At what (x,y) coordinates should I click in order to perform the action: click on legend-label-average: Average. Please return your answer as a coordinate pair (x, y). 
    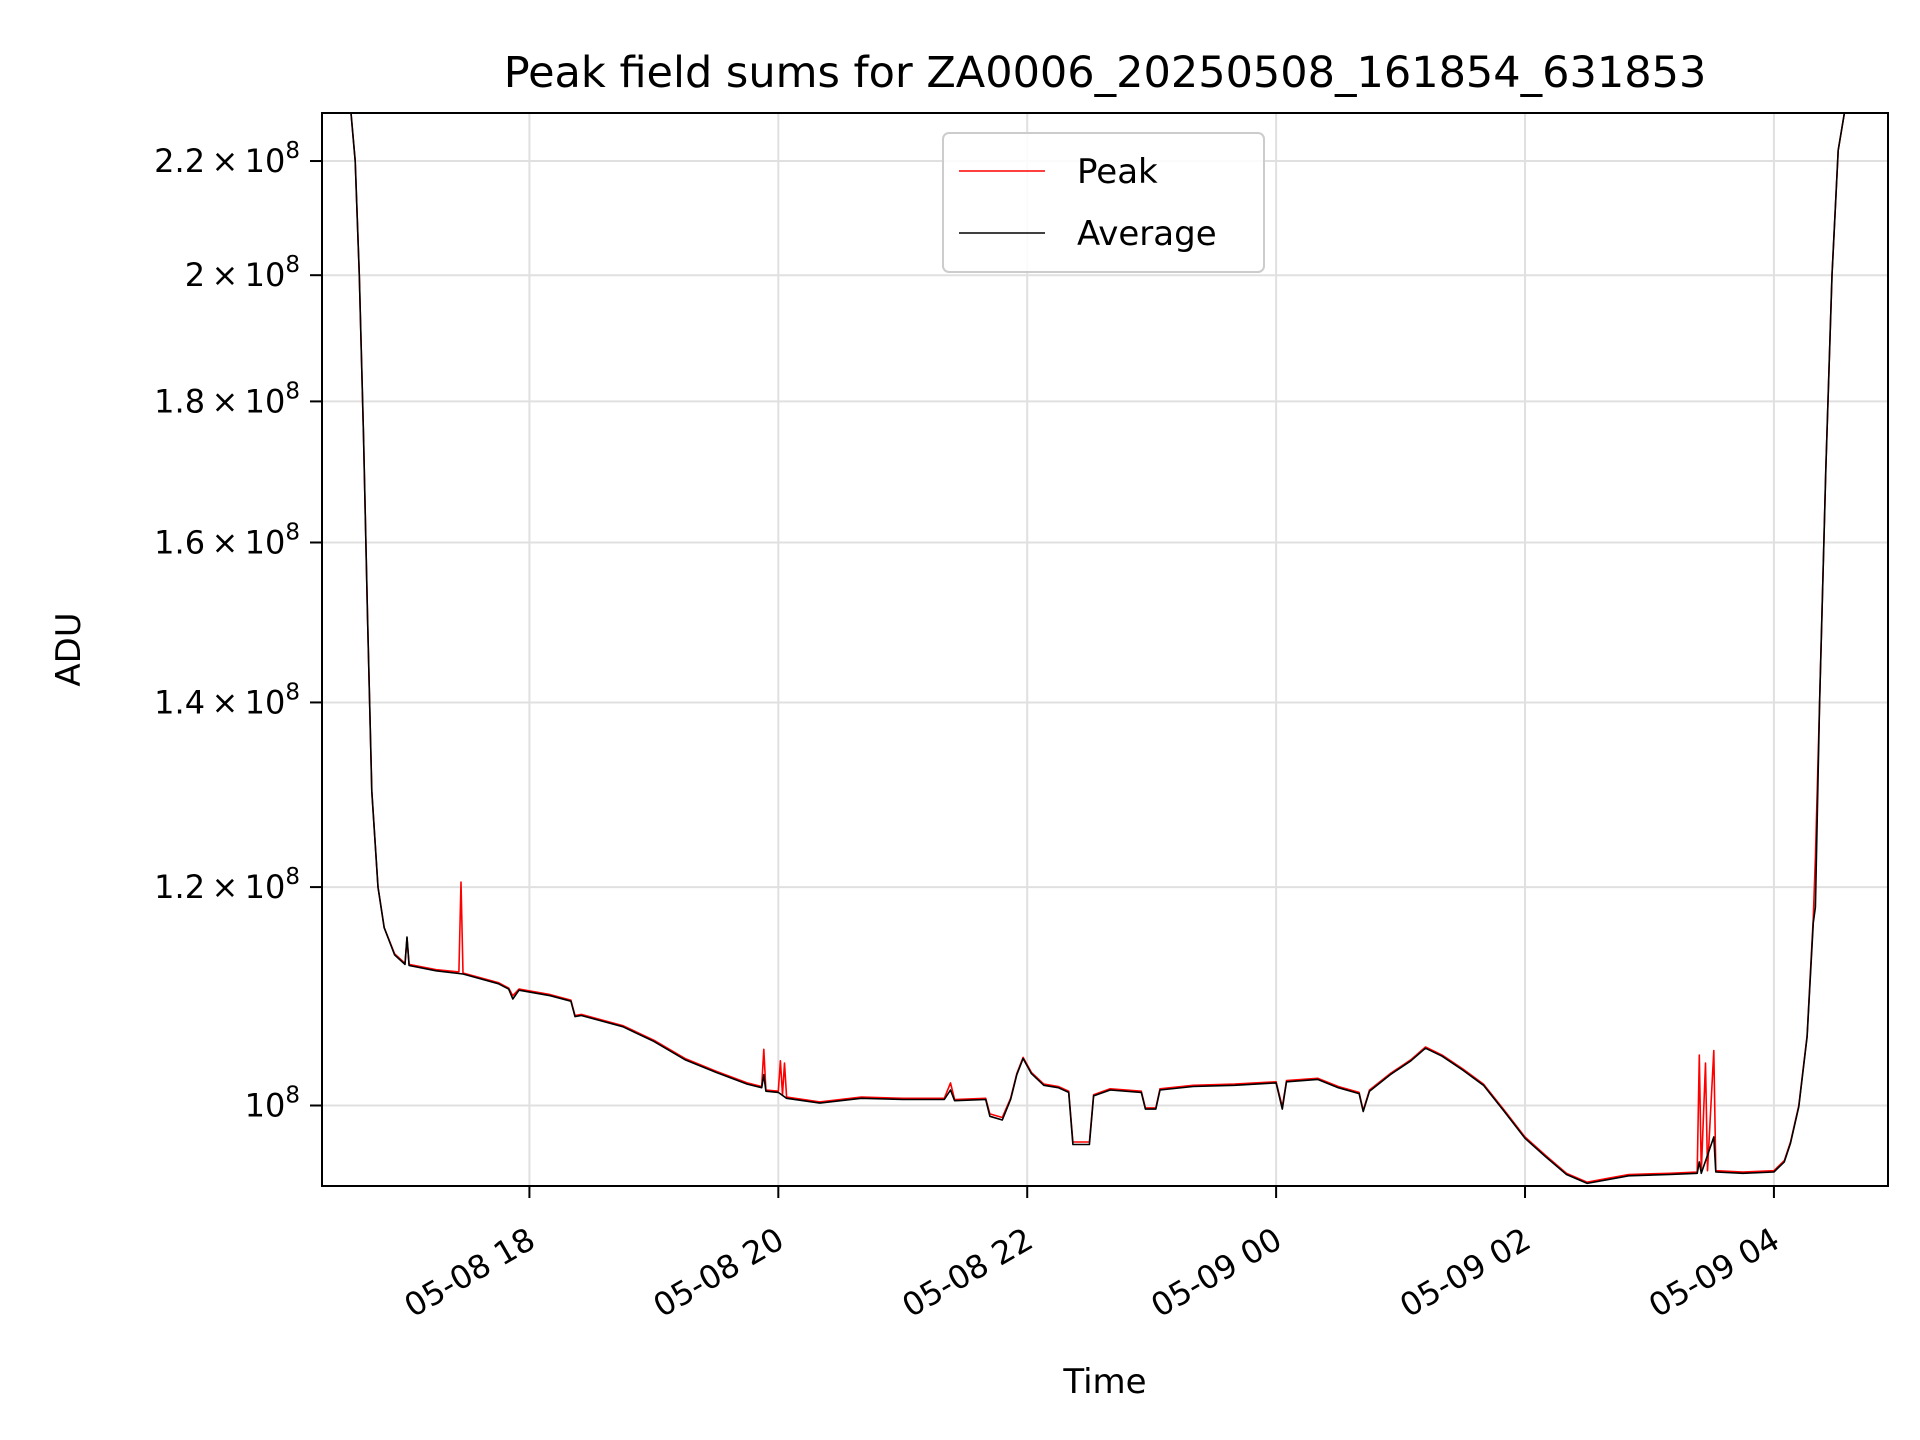
    Looking at the image, I should click on (1147, 234).